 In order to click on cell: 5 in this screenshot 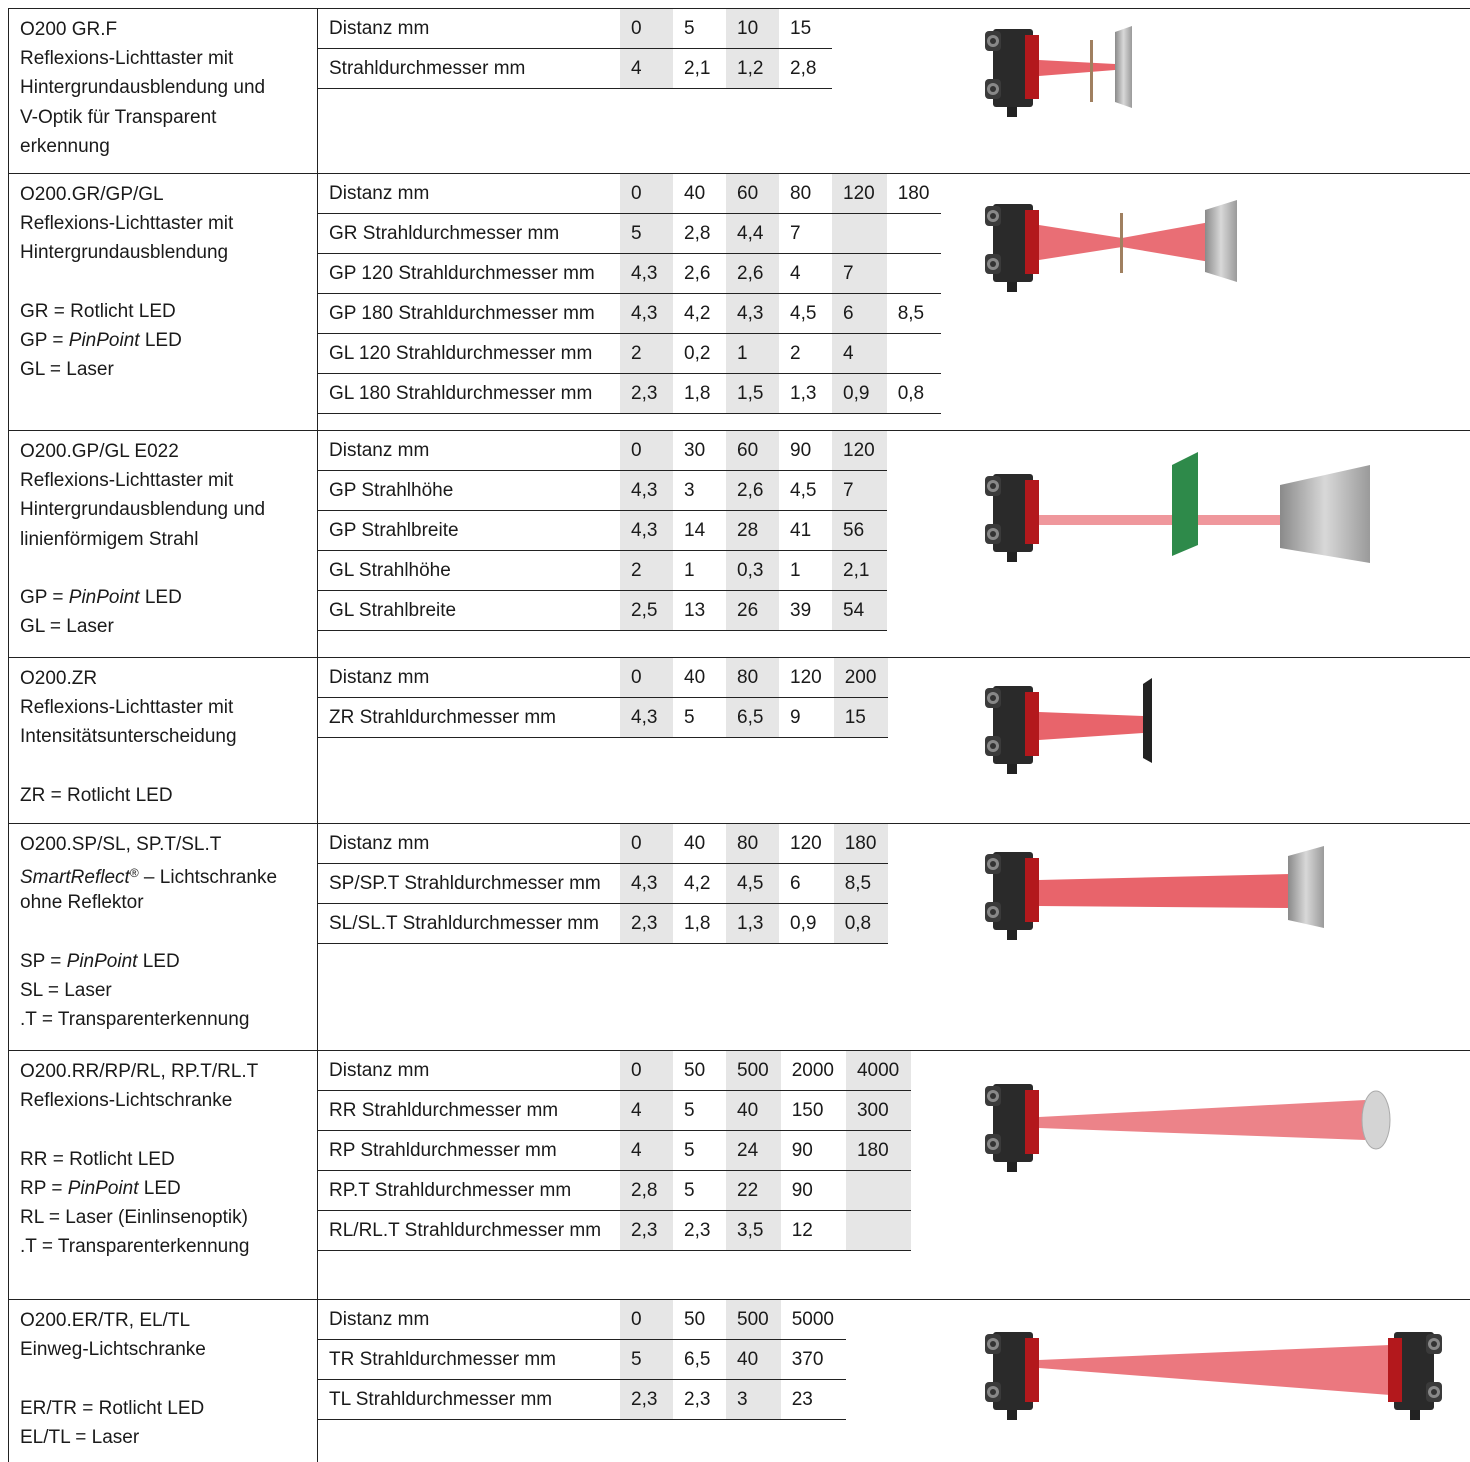, I will do `click(699, 1110)`.